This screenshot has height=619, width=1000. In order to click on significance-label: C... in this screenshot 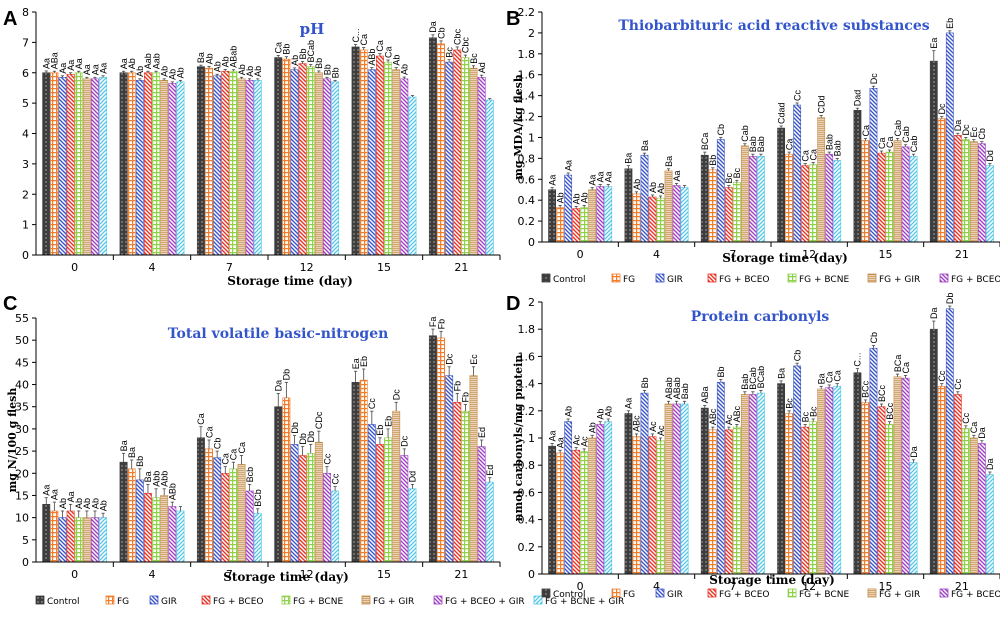, I will do `click(858, 360)`.